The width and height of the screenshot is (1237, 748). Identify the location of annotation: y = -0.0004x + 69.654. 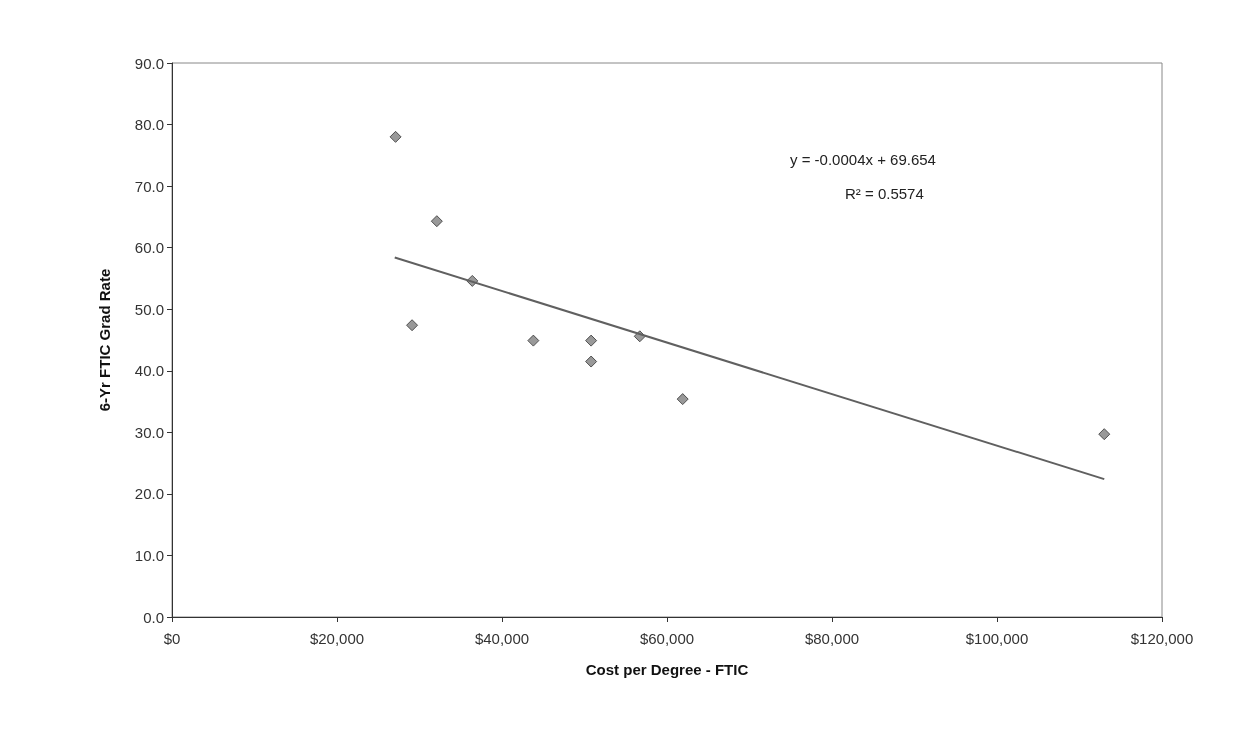
(863, 159).